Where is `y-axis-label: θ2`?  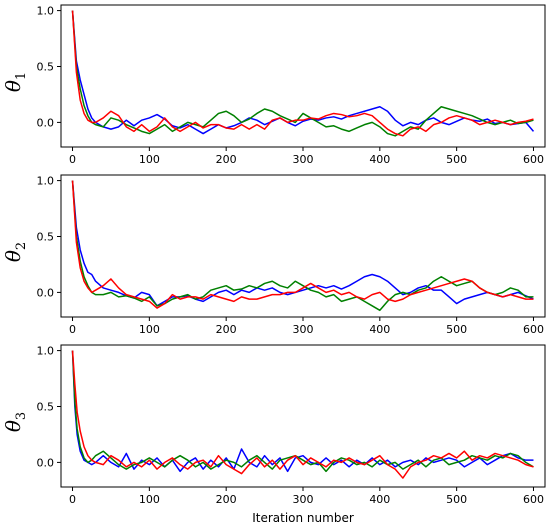 y-axis-label: θ2 is located at coordinates (15, 252).